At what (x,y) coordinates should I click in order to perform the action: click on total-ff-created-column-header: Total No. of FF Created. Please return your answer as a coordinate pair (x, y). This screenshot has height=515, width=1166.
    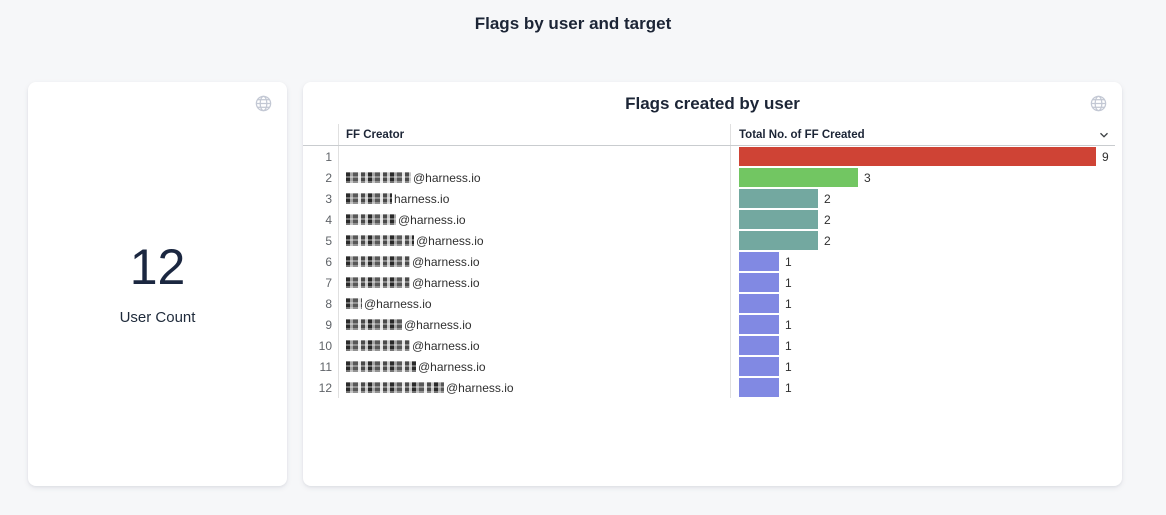
    Looking at the image, I should click on (922, 134).